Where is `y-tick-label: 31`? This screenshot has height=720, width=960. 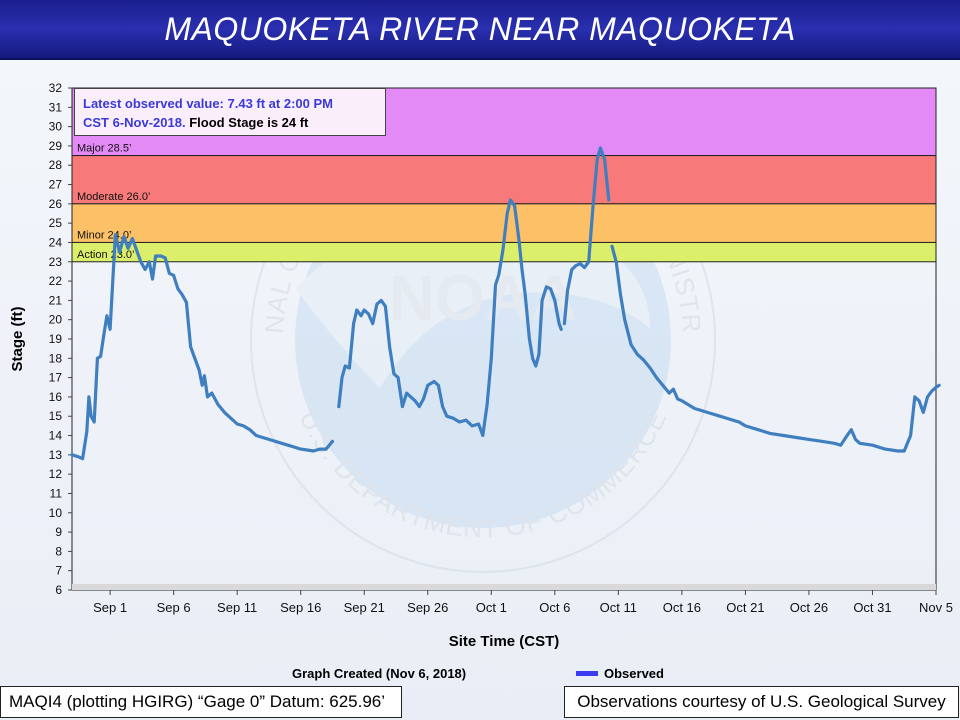
y-tick-label: 31 is located at coordinates (56, 107).